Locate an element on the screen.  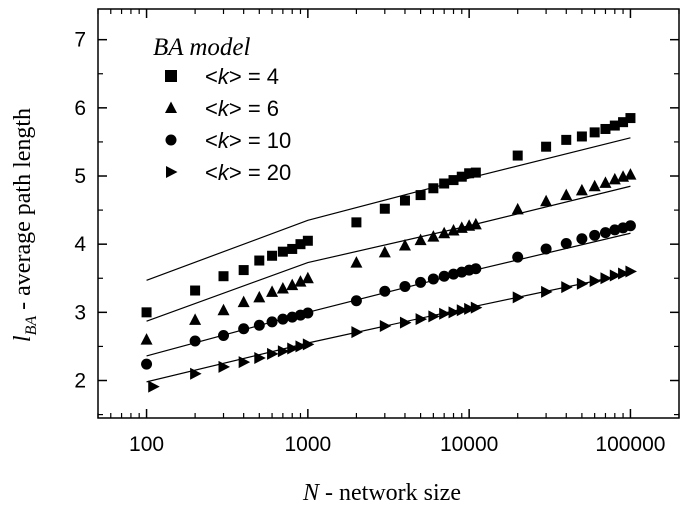
legend-marker is located at coordinates (171, 107).